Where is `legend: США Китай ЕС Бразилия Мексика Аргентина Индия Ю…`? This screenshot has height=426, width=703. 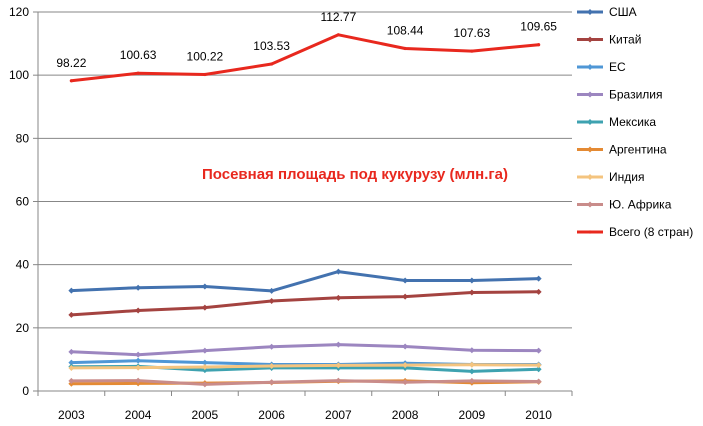 legend: США Китай ЕС Бразилия Мексика Аргентина Индия Ю… is located at coordinates (635, 122).